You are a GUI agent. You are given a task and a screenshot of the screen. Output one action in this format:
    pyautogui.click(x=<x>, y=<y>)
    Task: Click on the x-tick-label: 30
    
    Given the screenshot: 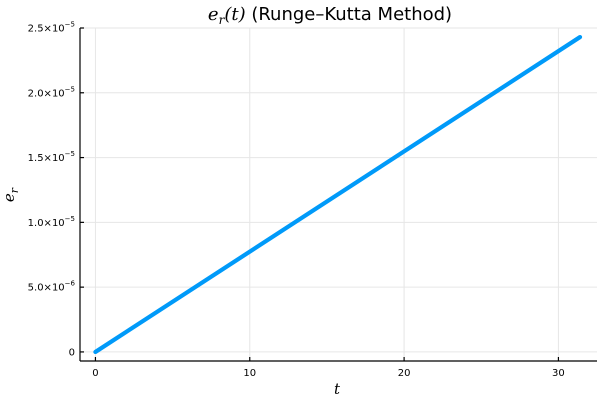 What is the action you would take?
    pyautogui.click(x=558, y=373)
    